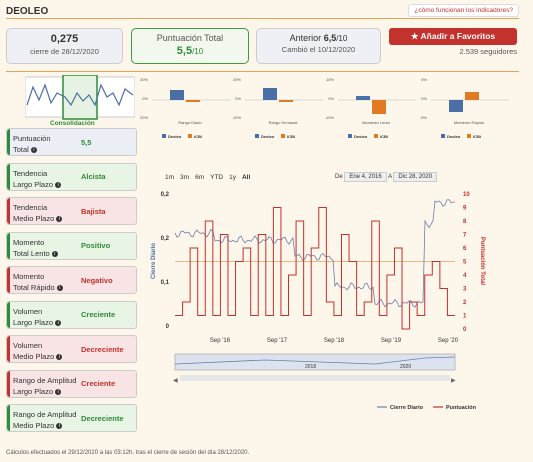 Image resolution: width=533 pixels, height=462 pixels. Describe the element at coordinates (37, 317) in the screenshot. I see `indicator-label: Volumen Largo Plazo i` at that location.